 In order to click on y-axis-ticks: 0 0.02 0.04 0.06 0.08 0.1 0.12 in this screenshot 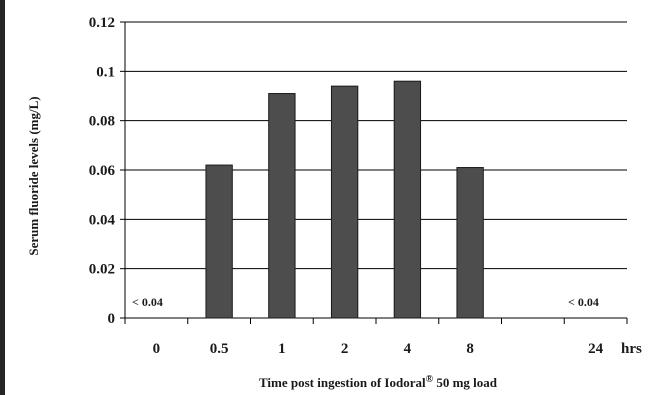, I will do `click(107, 171)`.